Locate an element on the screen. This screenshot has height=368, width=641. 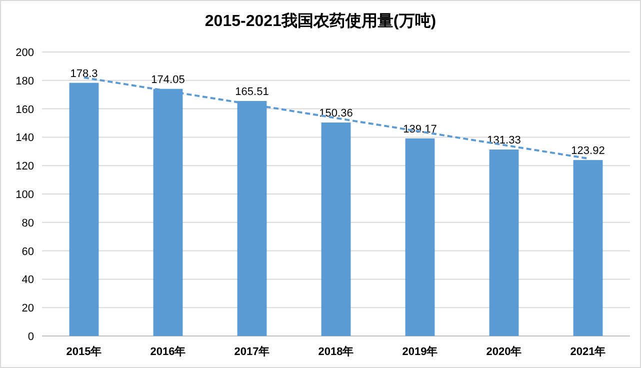
y-tick-label: 20 is located at coordinates (28, 308).